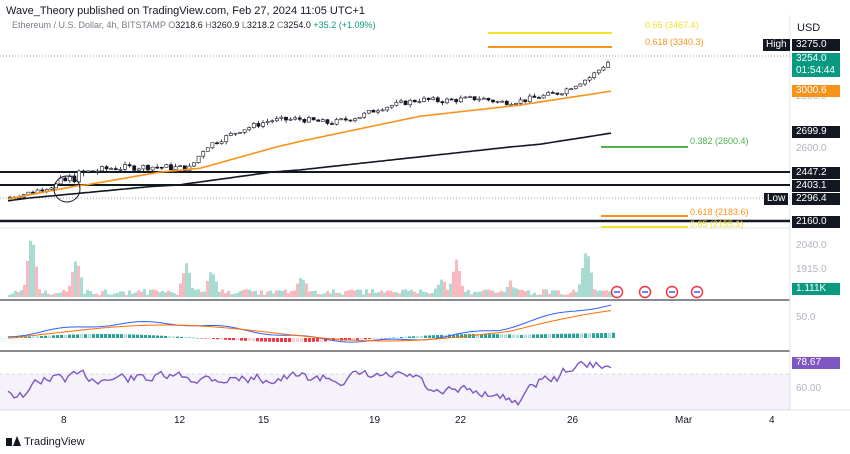 This screenshot has width=850, height=454. Describe the element at coordinates (806, 317) in the screenshot. I see `macd-tick-50: 50.0` at that location.